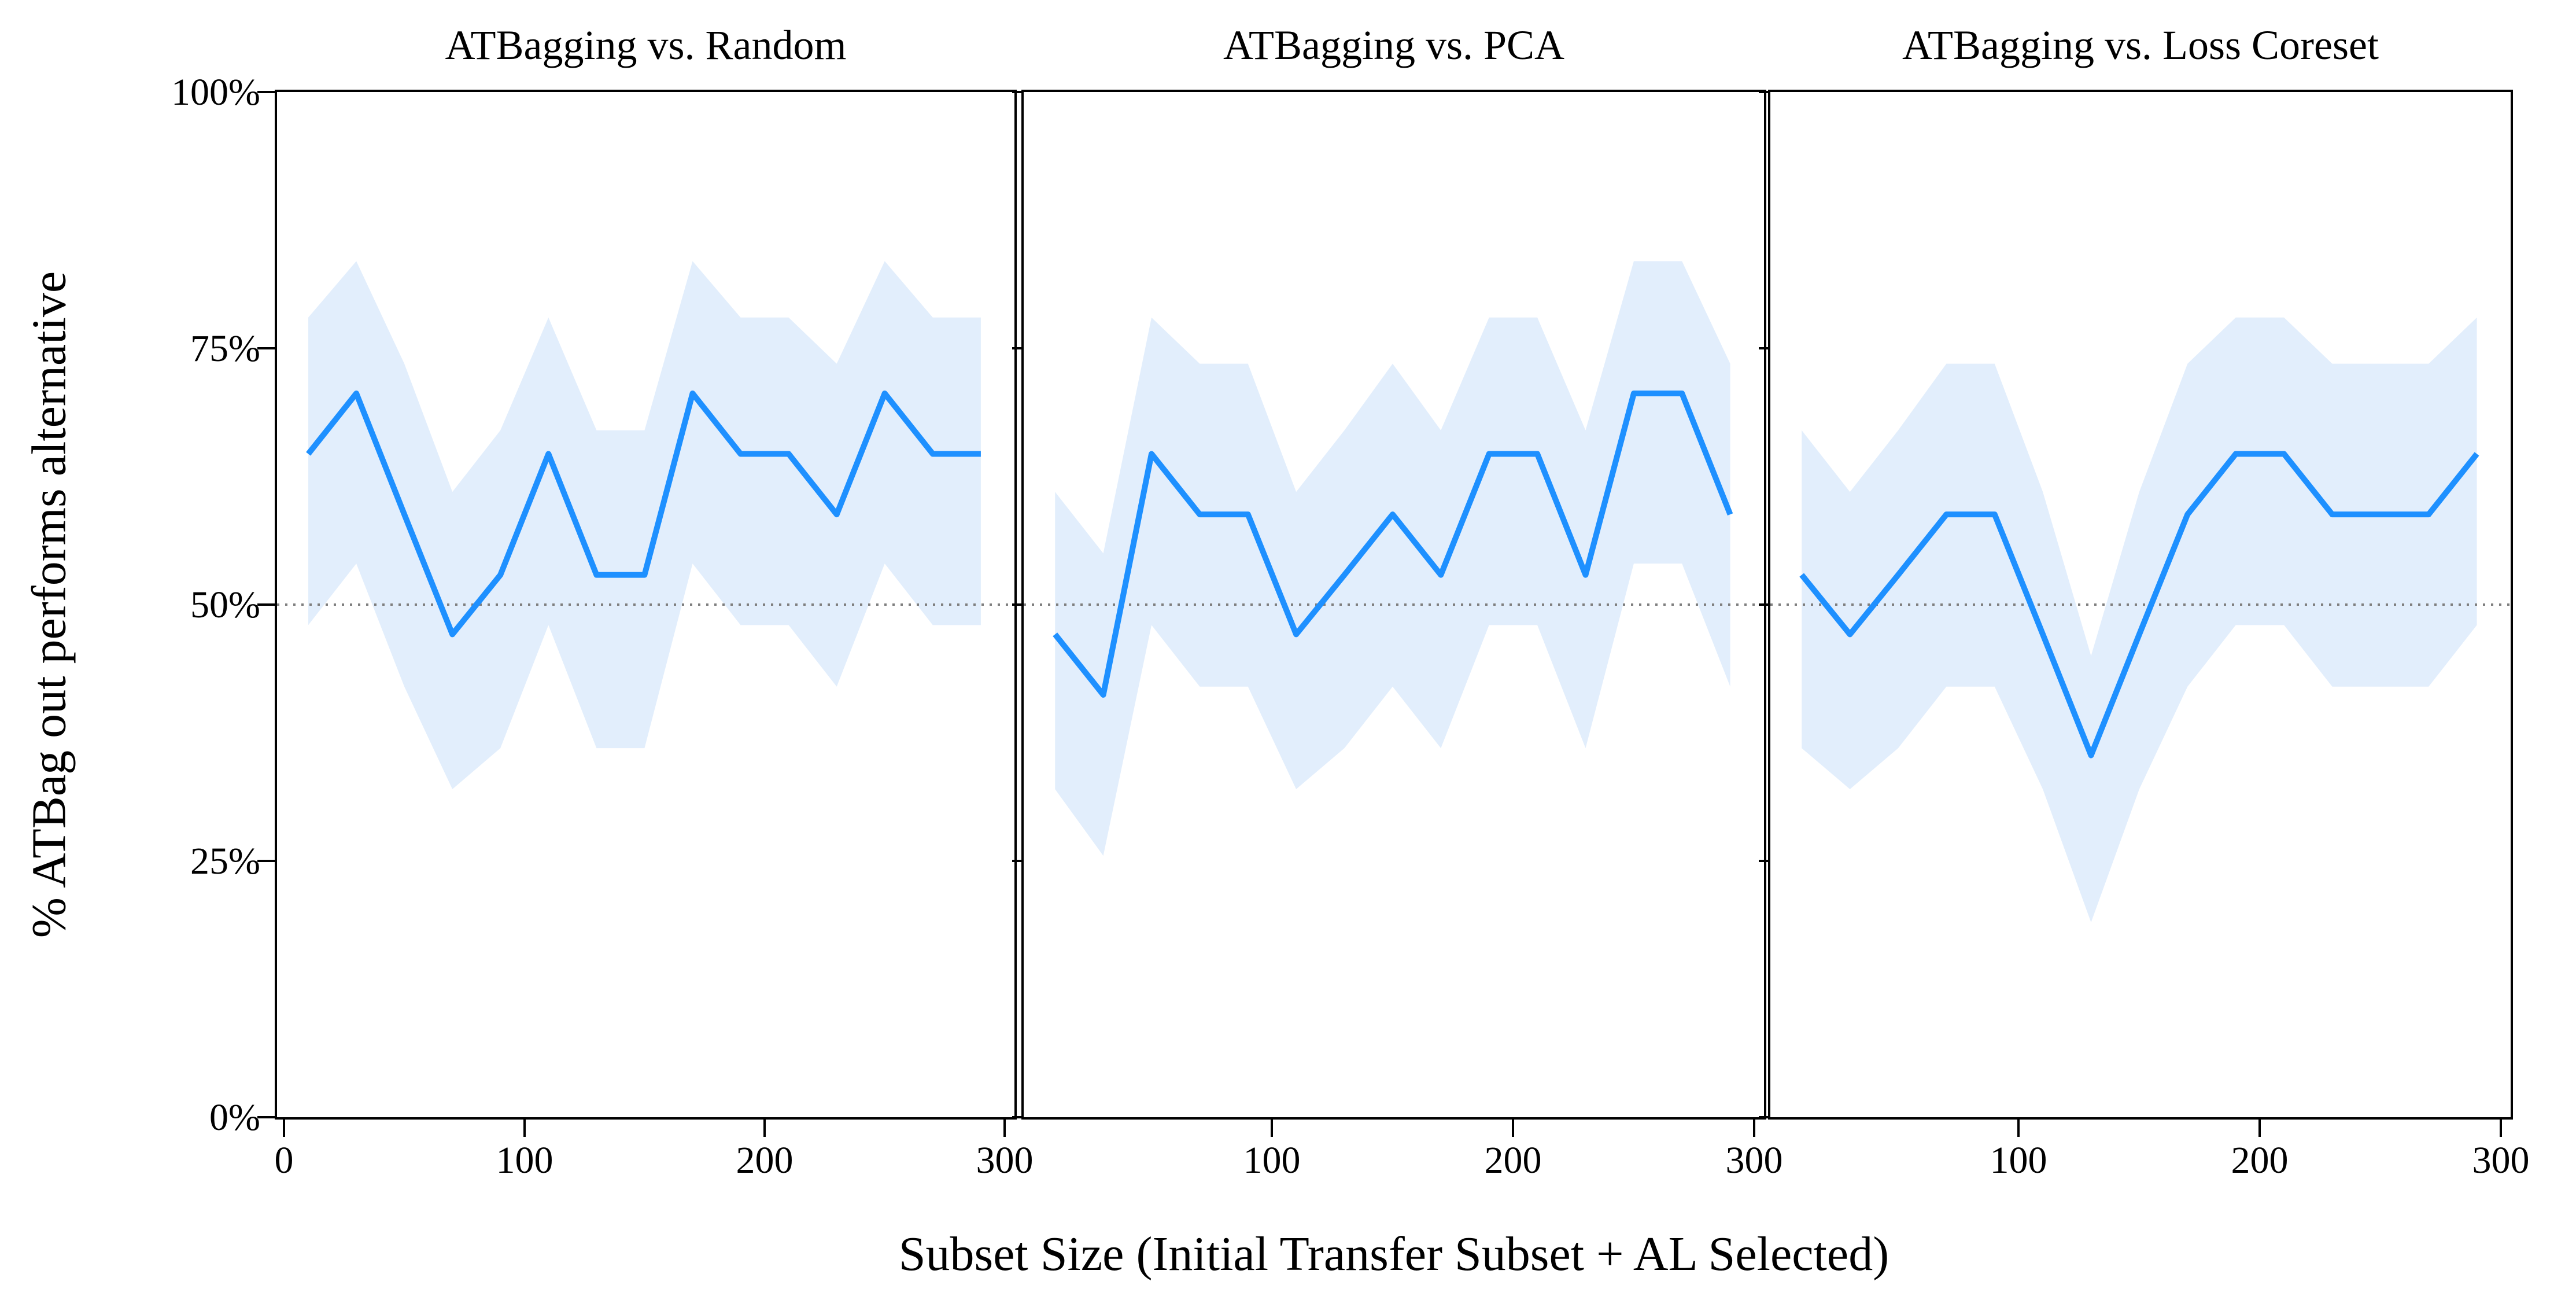 This screenshot has height=1307, width=2576. I want to click on y-tick-label-0: 0%, so click(234, 1117).